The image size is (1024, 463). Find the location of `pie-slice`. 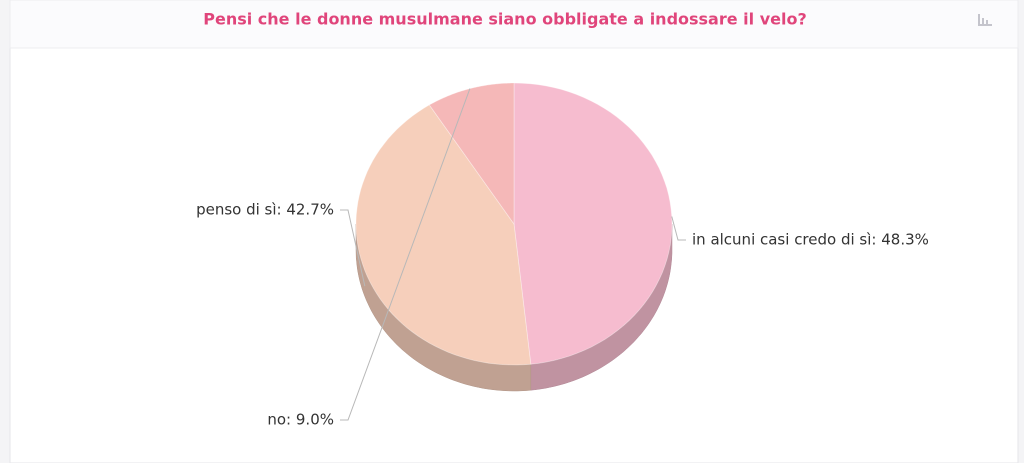

pie-slice is located at coordinates (443, 235).